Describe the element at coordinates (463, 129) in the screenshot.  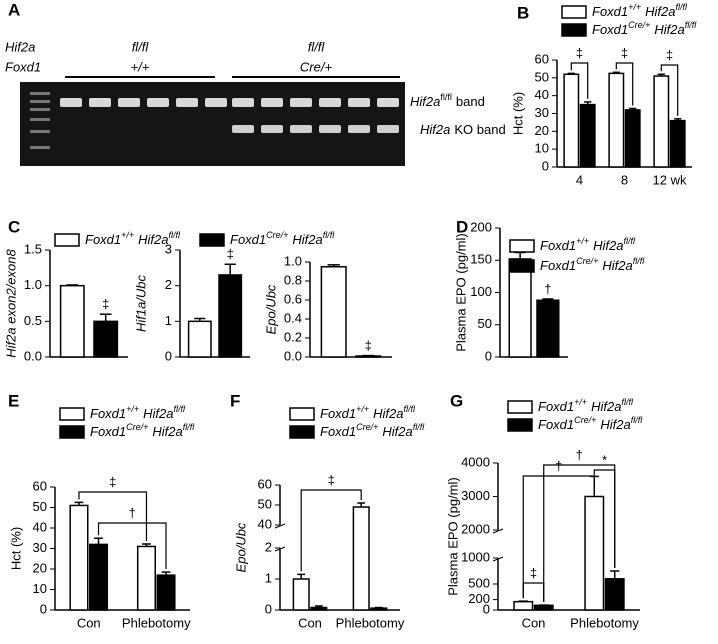
I see `band-label: Hif2a KO band` at that location.